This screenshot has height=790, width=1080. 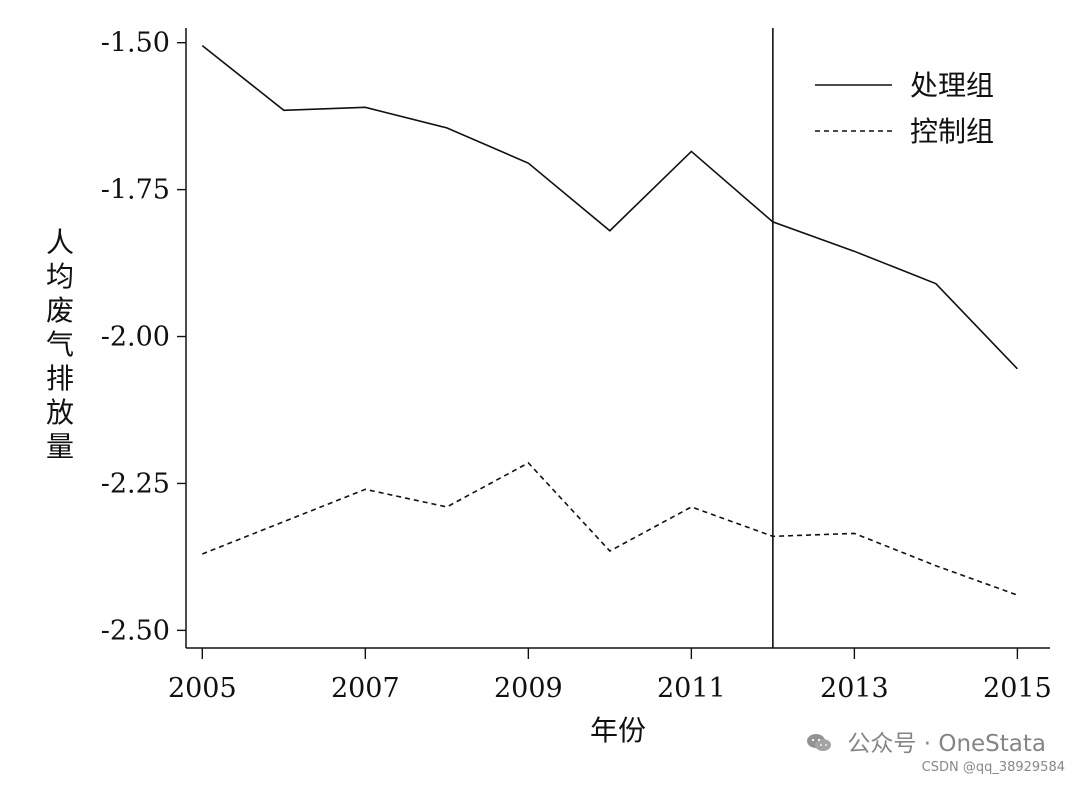 What do you see at coordinates (202, 688) in the screenshot?
I see `x-tick-label: 2005` at bounding box center [202, 688].